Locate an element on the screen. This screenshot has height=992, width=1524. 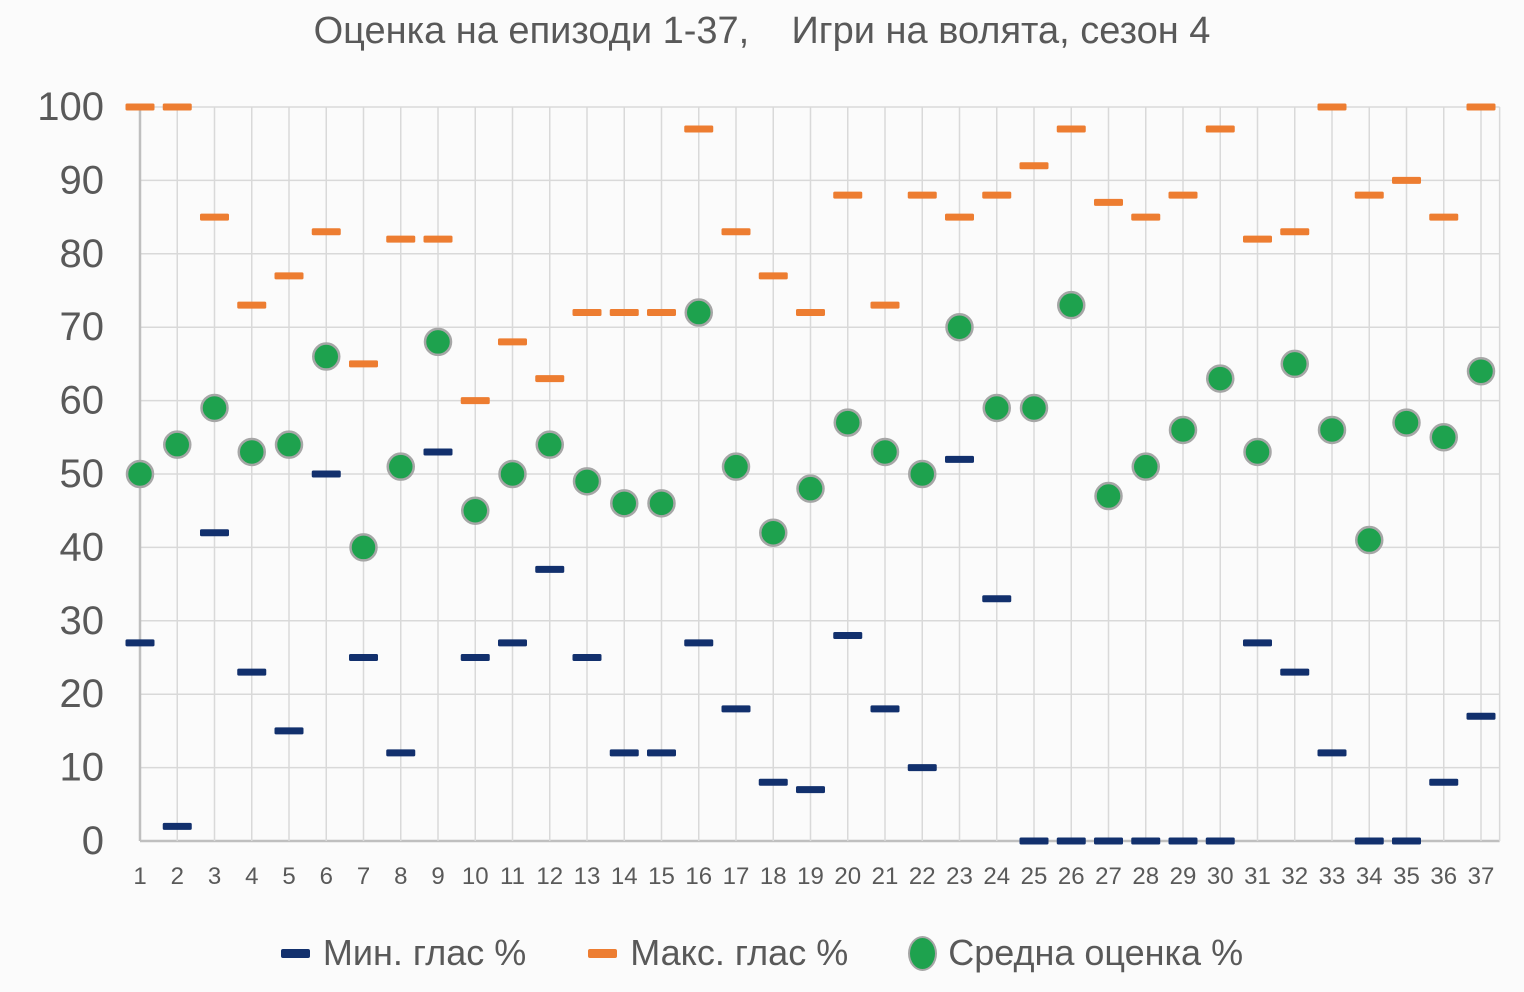
x-axis-label: 7 is located at coordinates (363, 876).